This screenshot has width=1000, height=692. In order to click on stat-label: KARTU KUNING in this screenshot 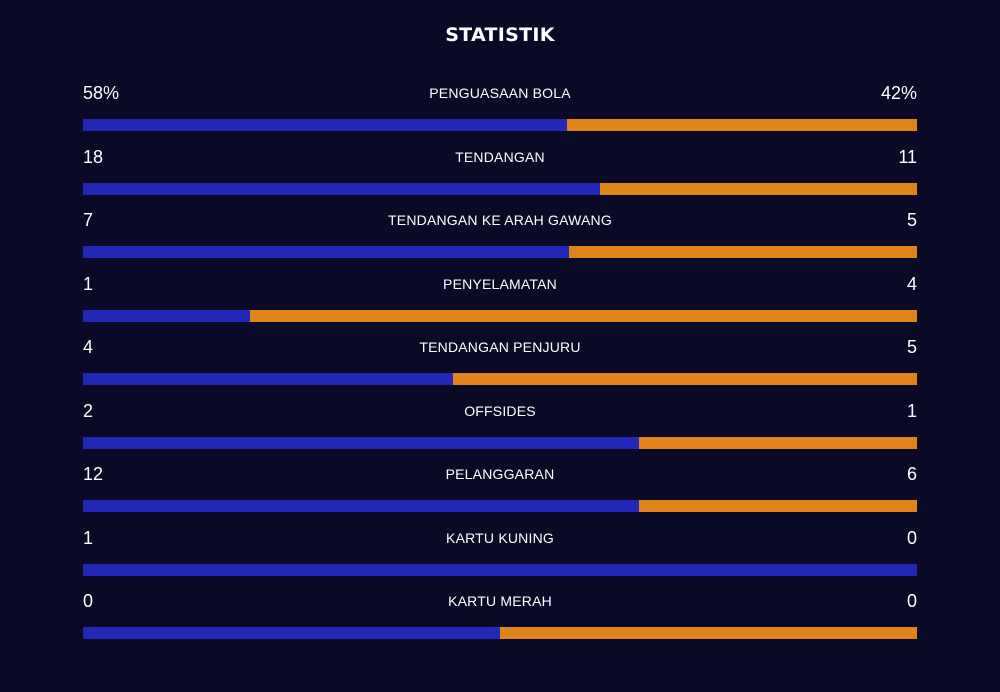, I will do `click(500, 537)`.